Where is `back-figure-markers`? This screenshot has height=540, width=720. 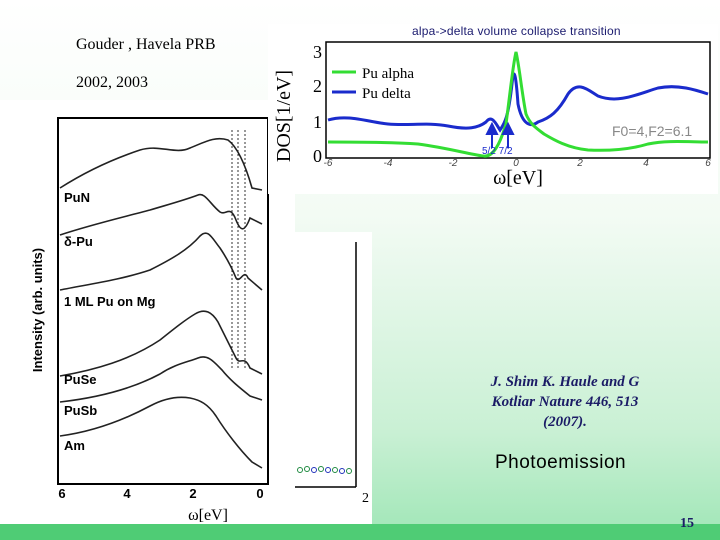
back-figure-markers is located at coordinates (324, 470).